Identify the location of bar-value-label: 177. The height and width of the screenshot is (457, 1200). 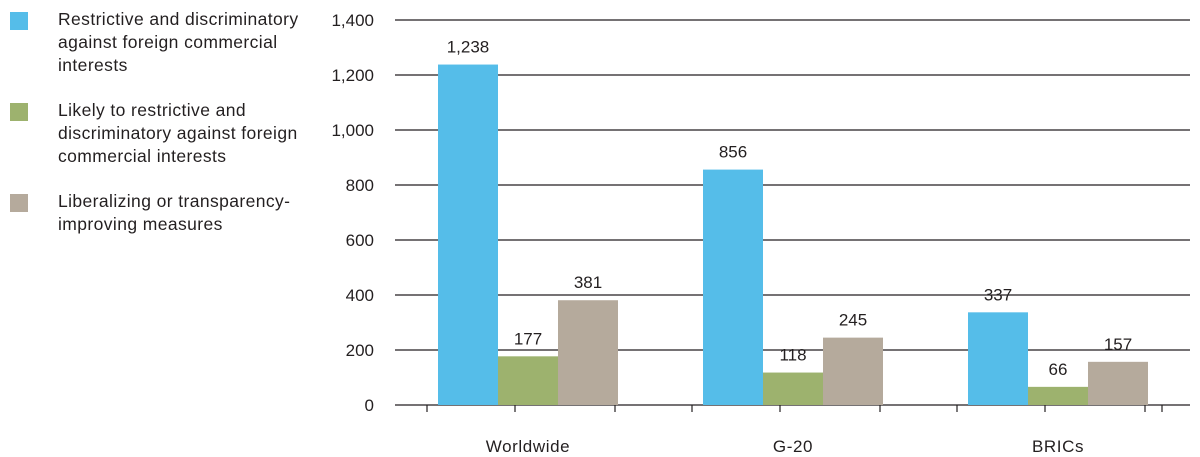
(528, 338).